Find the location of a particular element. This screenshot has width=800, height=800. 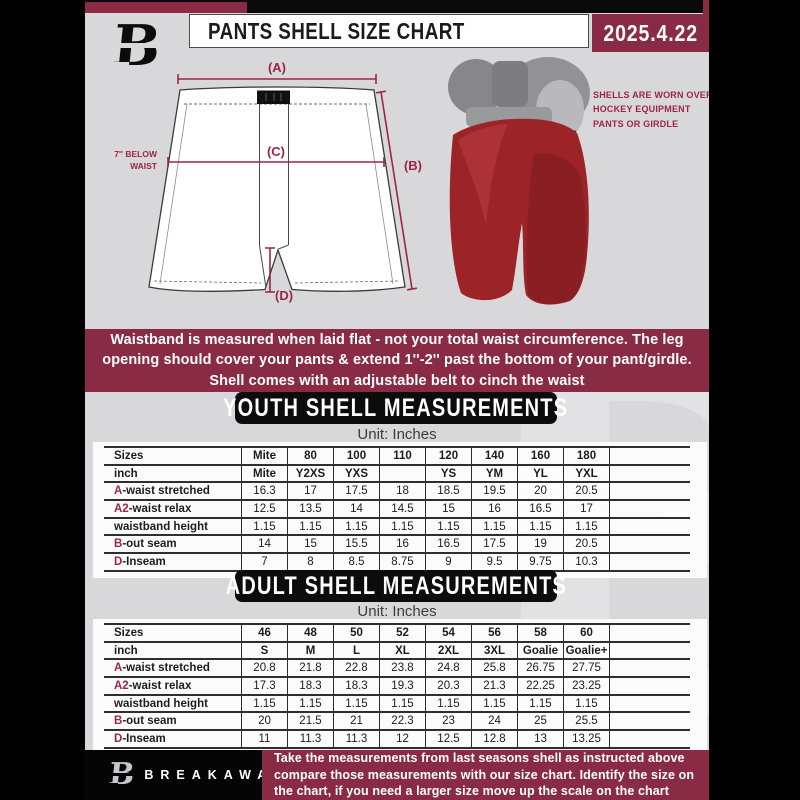

table-cell: Goalie is located at coordinates (540, 650).